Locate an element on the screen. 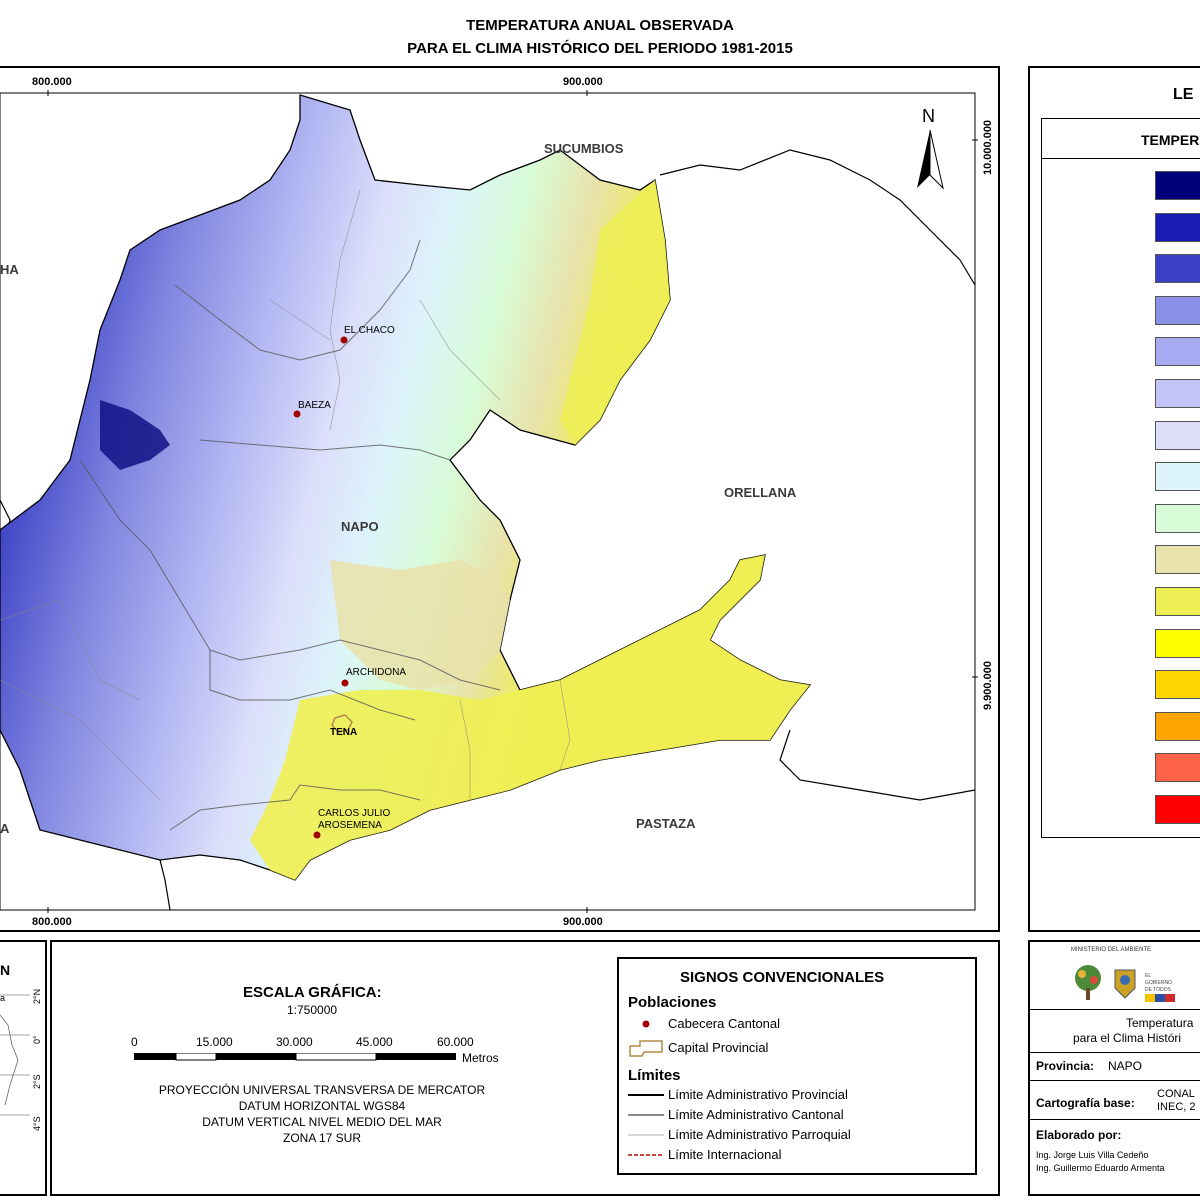  region-label-orellana: ORELLANA is located at coordinates (760, 492).